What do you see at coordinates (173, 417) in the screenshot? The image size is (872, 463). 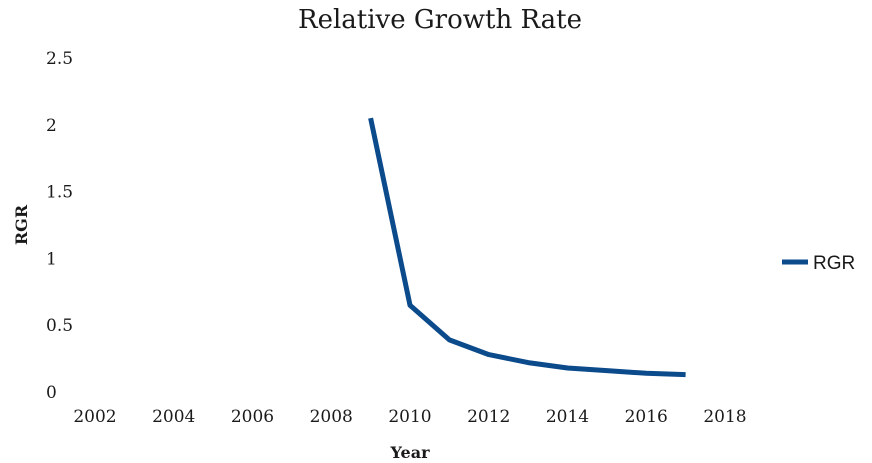 I see `x-tick-label: 2004` at bounding box center [173, 417].